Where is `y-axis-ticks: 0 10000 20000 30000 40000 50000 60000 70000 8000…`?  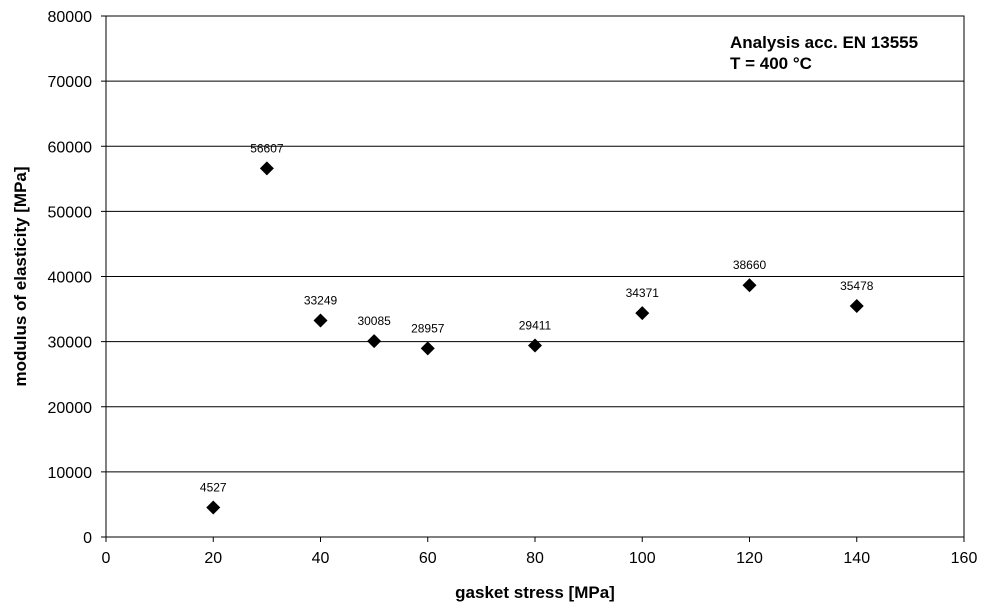
y-axis-ticks: 0 10000 20000 30000 40000 50000 60000 70000 8000… is located at coordinates (77, 278).